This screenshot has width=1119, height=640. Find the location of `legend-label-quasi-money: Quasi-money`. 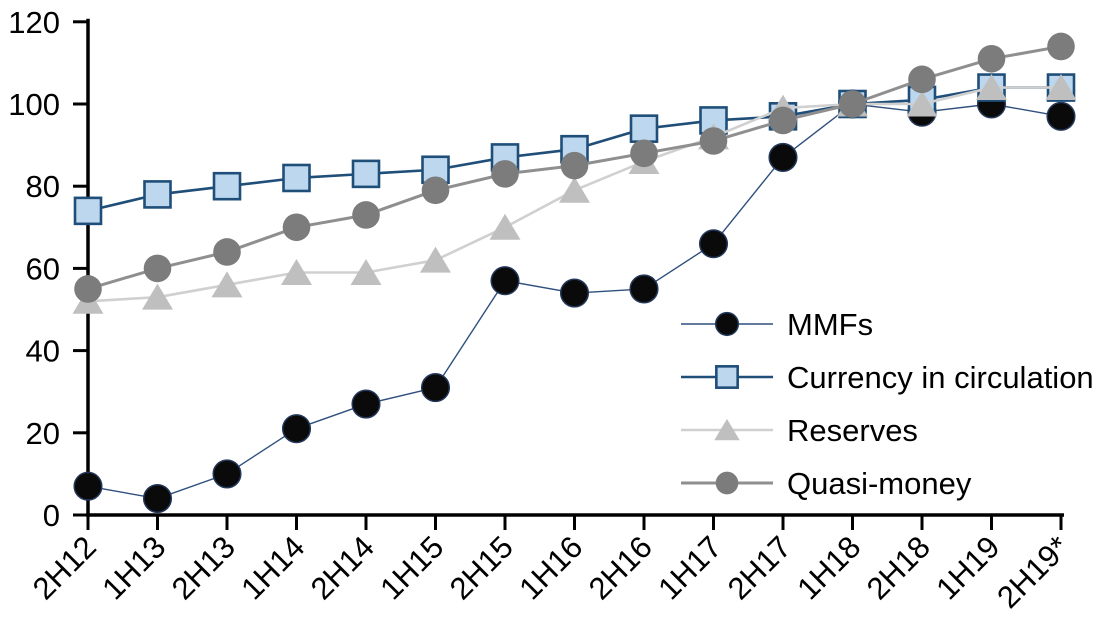

legend-label-quasi-money: Quasi-money is located at coordinates (879, 483).